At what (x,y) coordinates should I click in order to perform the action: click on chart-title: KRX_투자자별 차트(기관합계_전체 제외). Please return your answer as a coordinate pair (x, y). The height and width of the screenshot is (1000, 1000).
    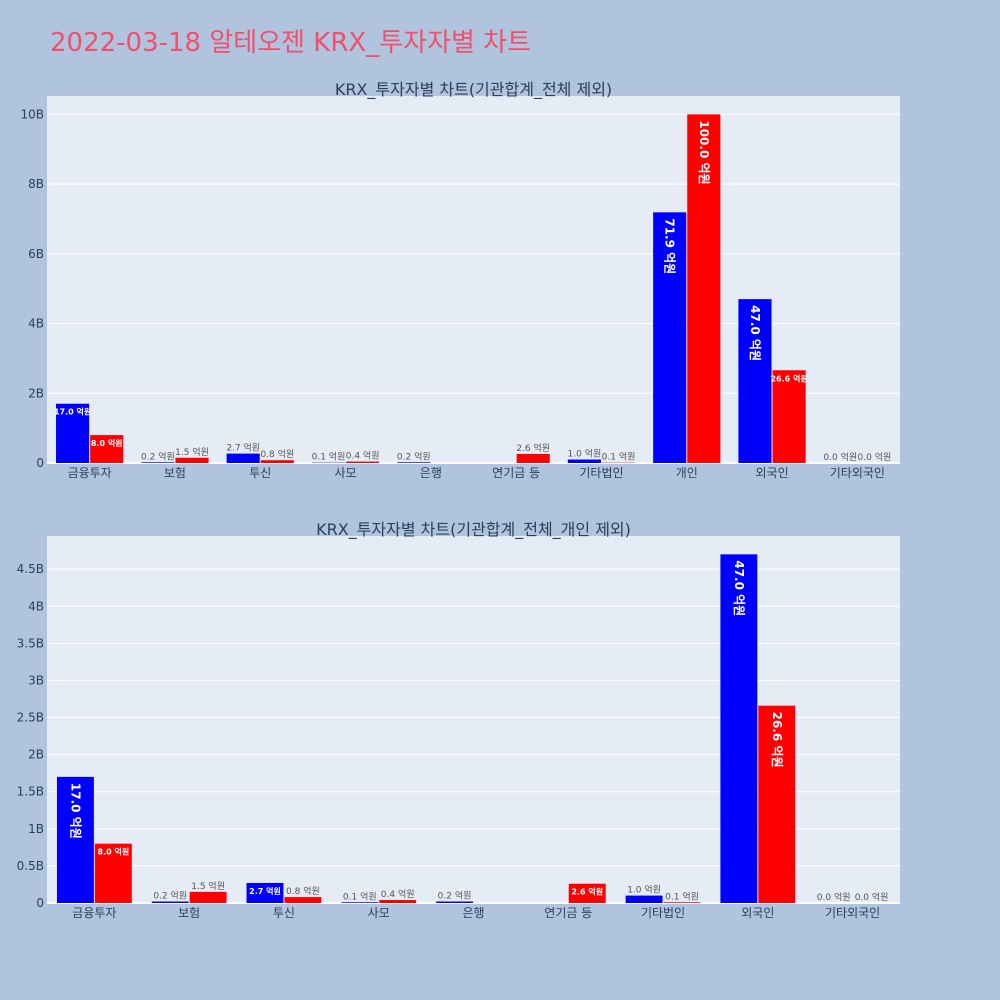
    Looking at the image, I should click on (473, 90).